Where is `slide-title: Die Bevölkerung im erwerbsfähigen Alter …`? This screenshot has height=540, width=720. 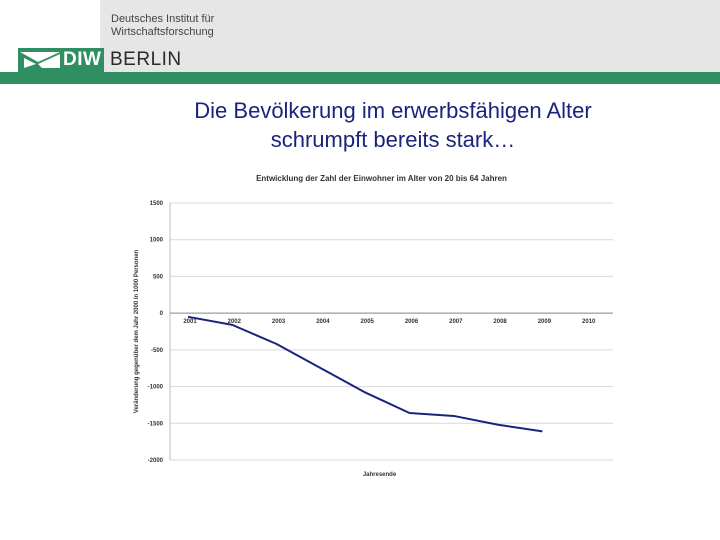
slide-title: Die Bevölkerung im erwerbsfähigen Alter … is located at coordinates (393, 125).